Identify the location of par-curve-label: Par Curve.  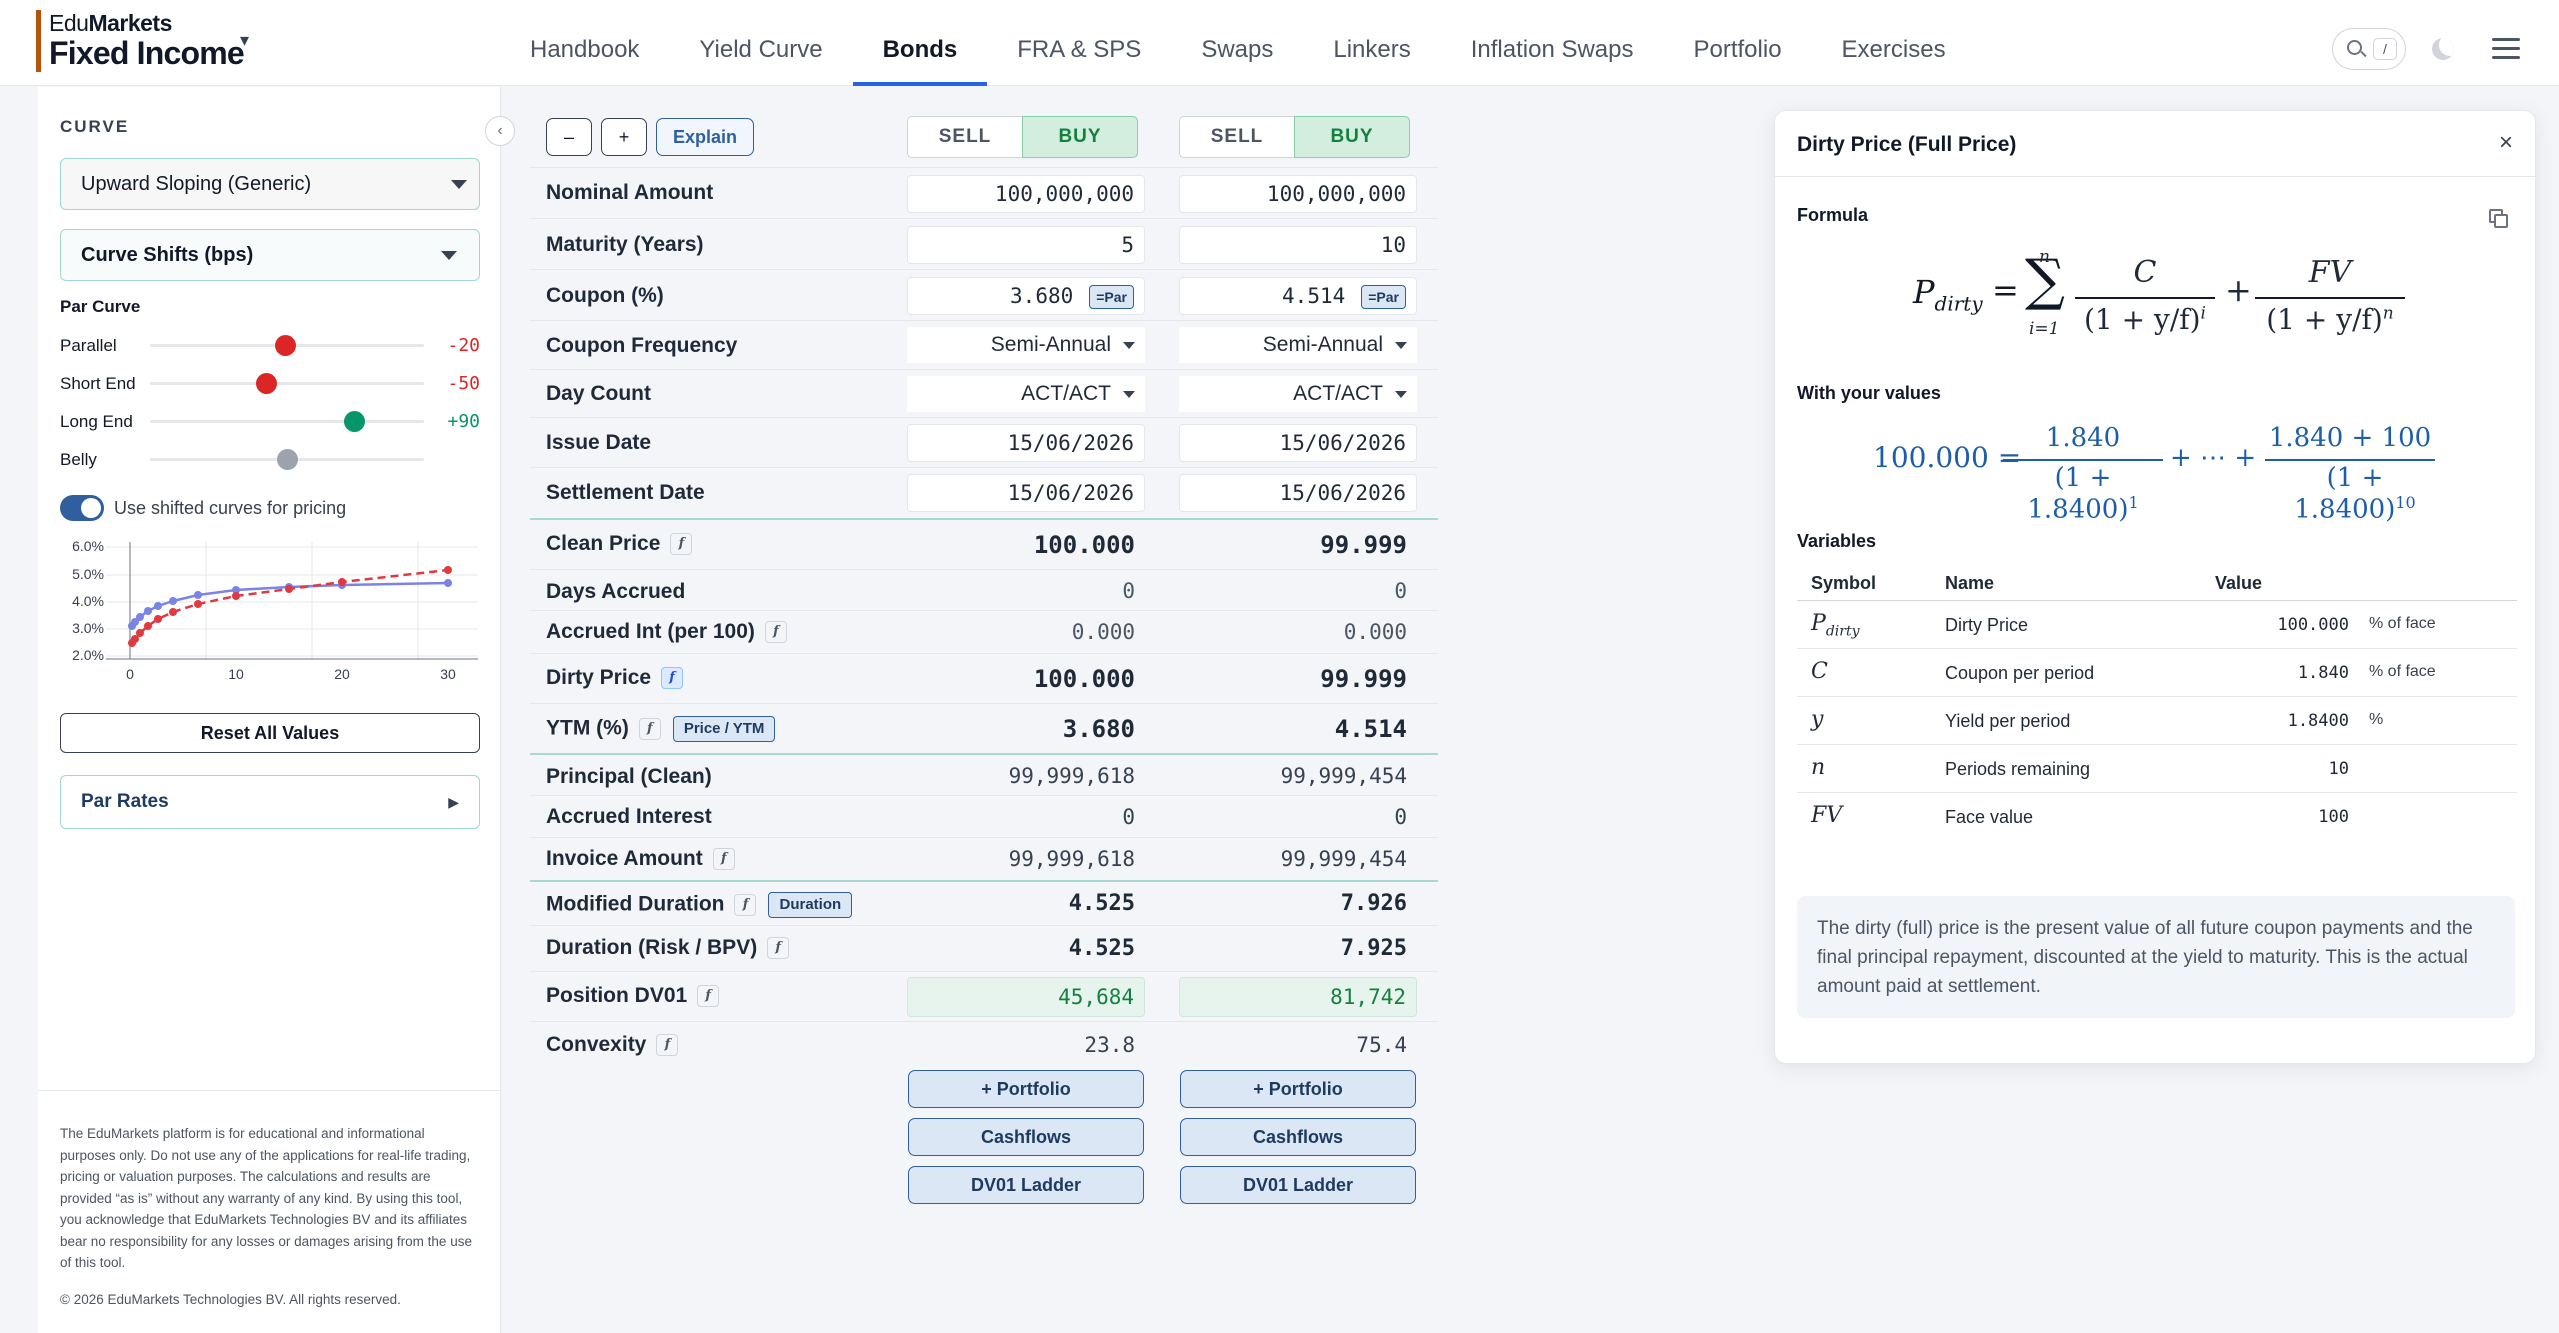
(100, 306).